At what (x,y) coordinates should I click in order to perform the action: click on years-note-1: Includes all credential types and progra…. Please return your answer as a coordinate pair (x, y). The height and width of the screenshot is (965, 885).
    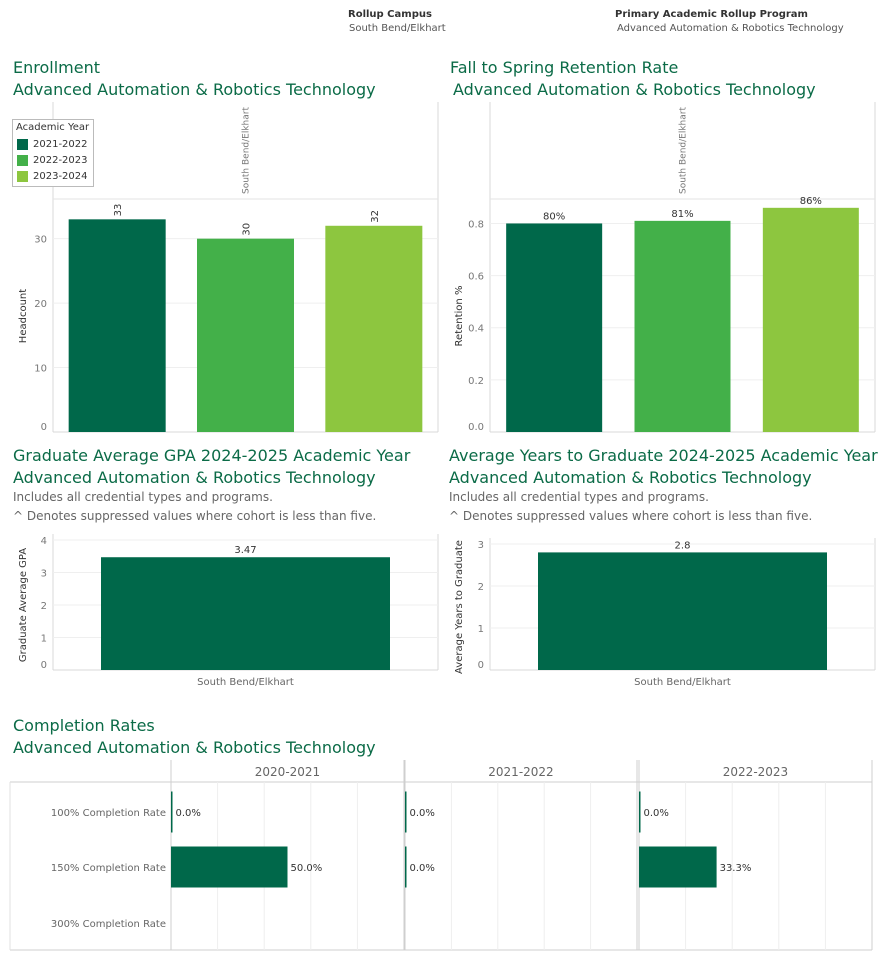
    Looking at the image, I should click on (579, 497).